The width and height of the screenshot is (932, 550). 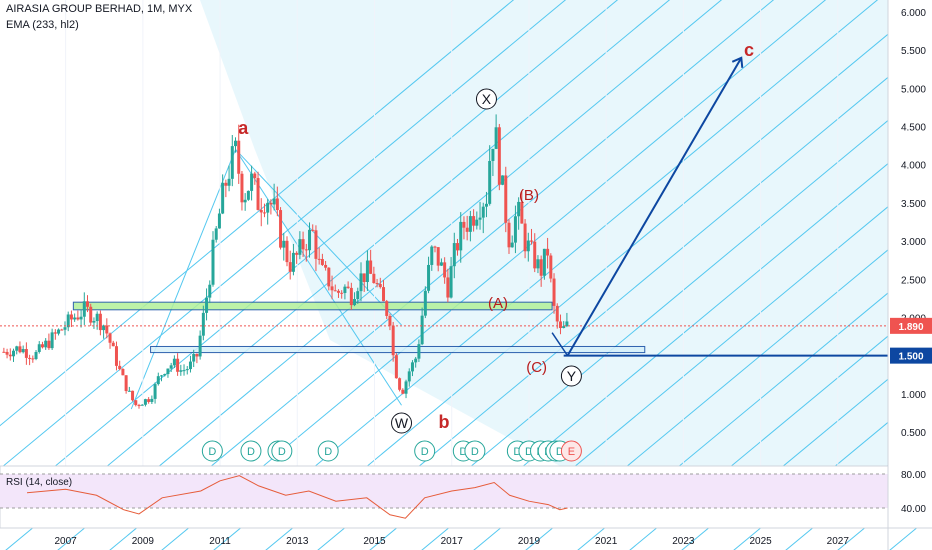 I want to click on x-tick-label: 2019, so click(x=529, y=541).